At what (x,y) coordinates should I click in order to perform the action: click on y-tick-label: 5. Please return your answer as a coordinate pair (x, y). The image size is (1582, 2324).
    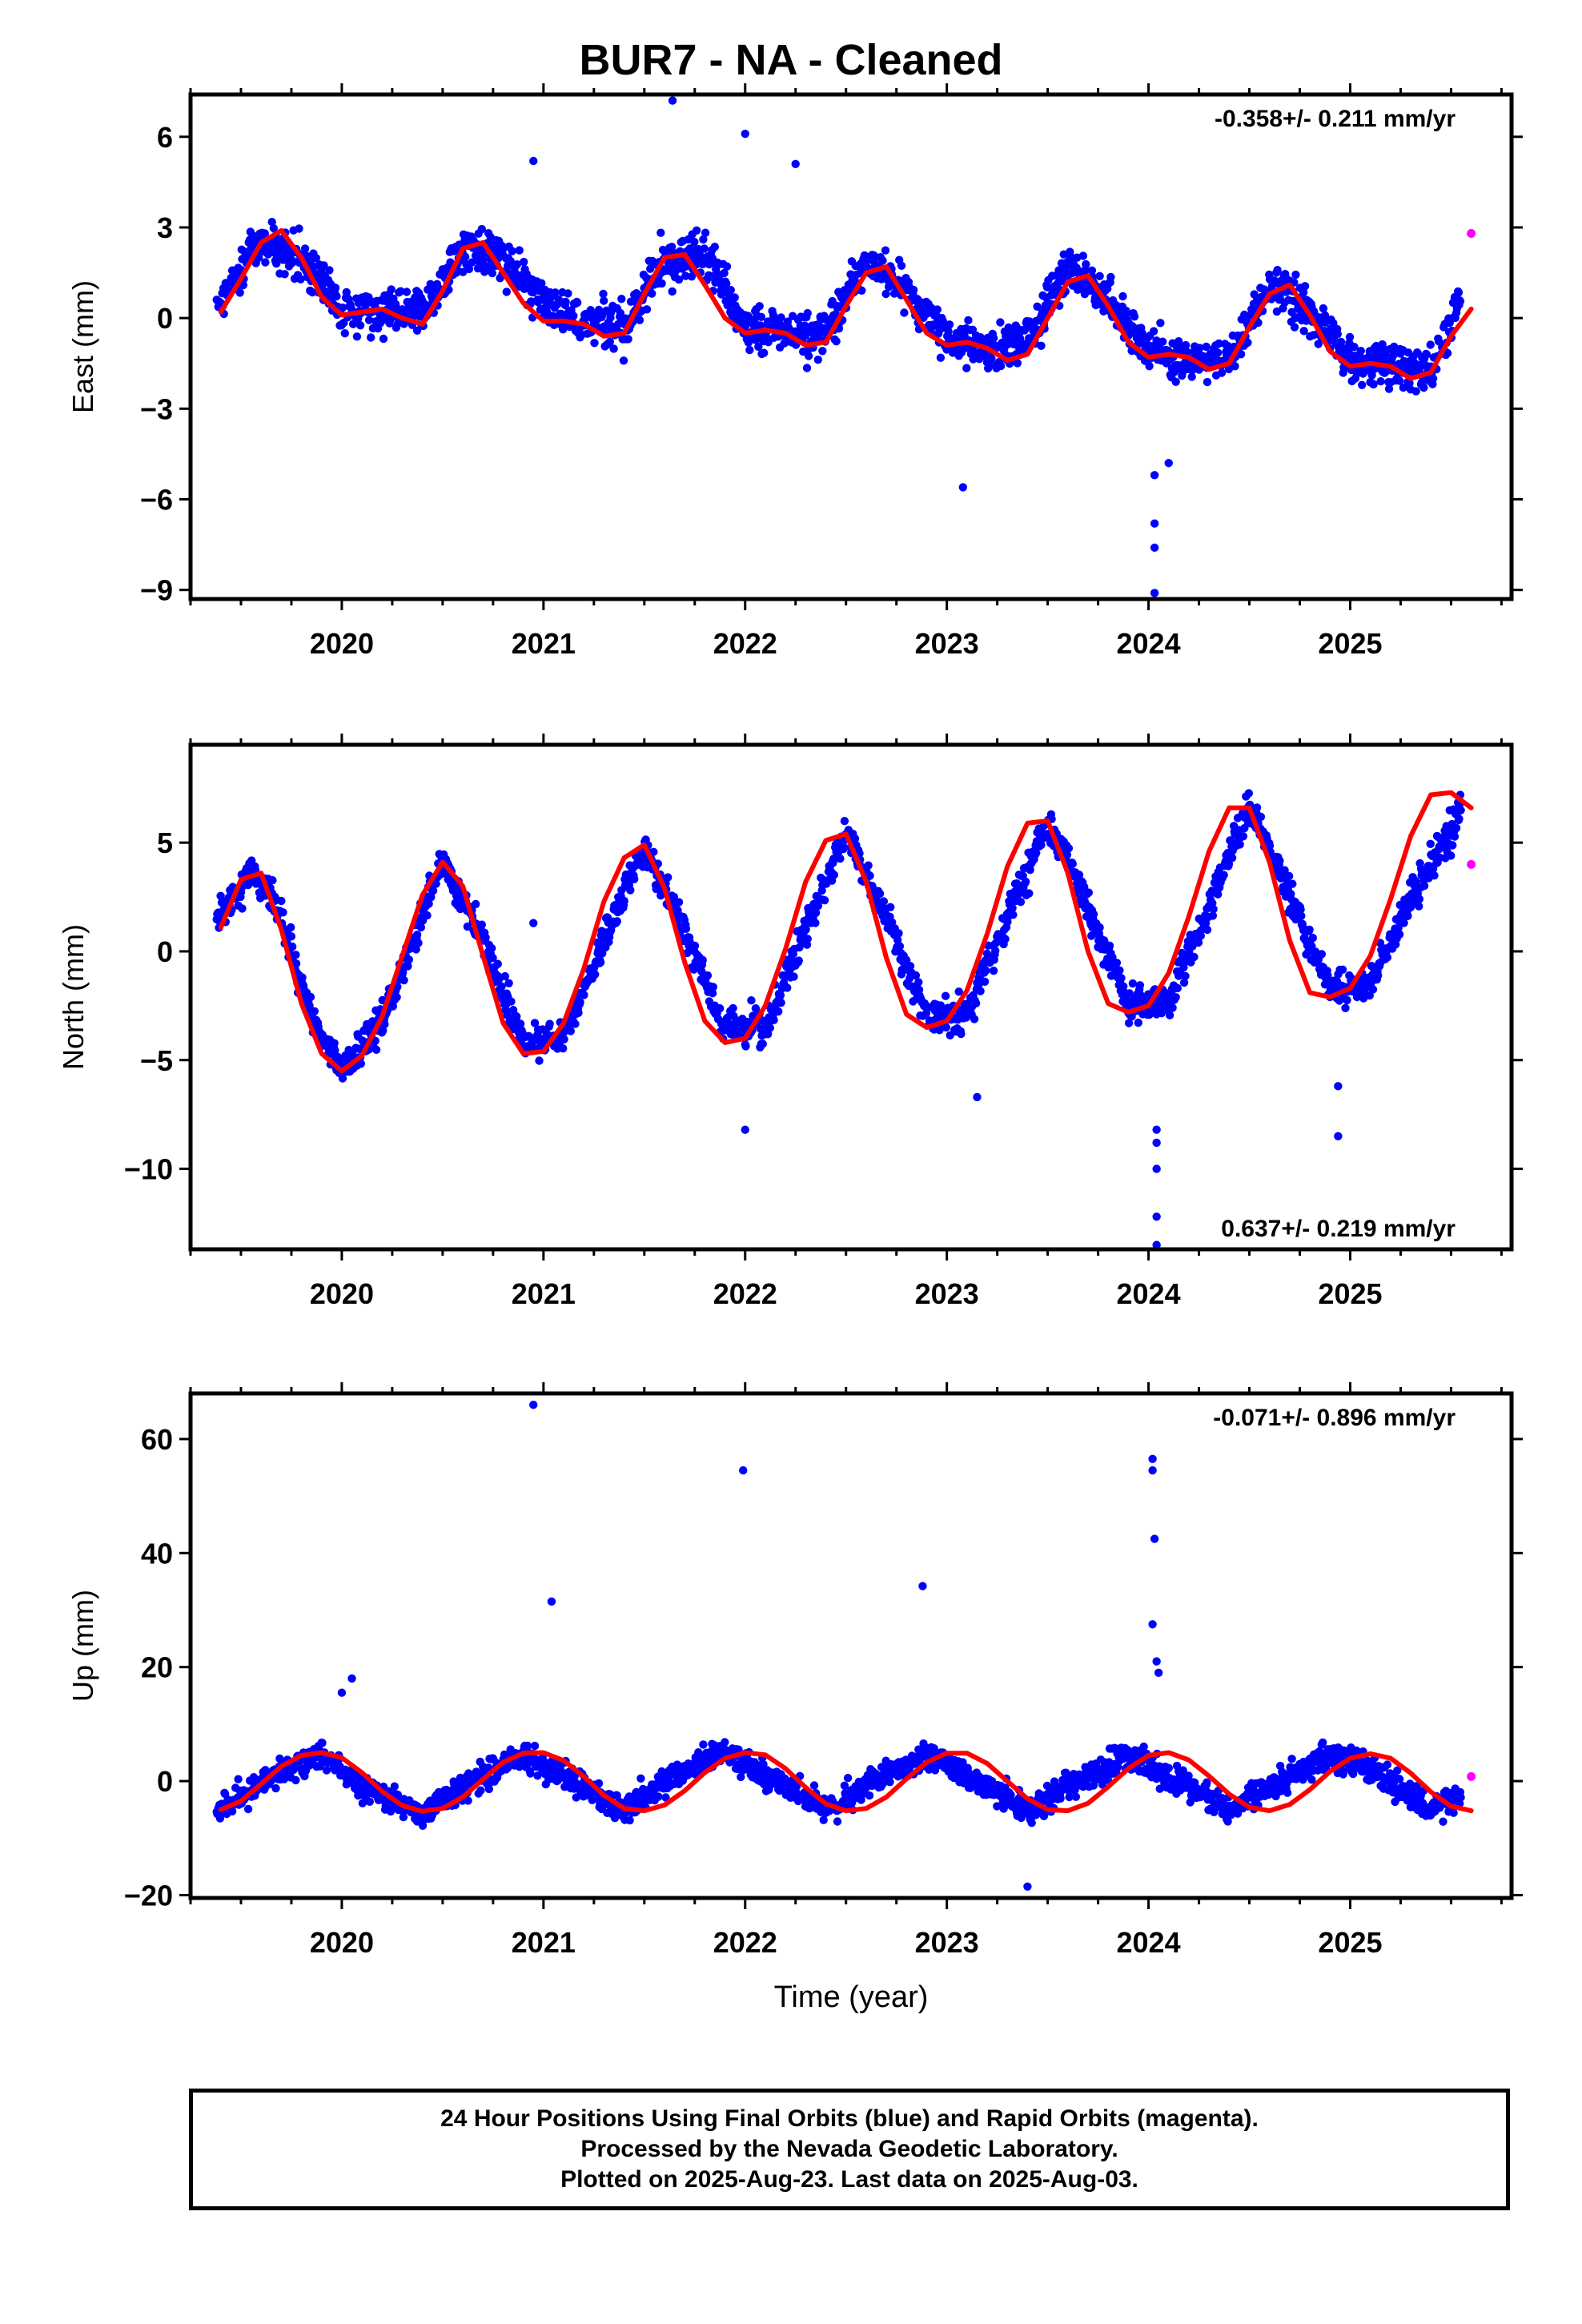
    Looking at the image, I should click on (165, 842).